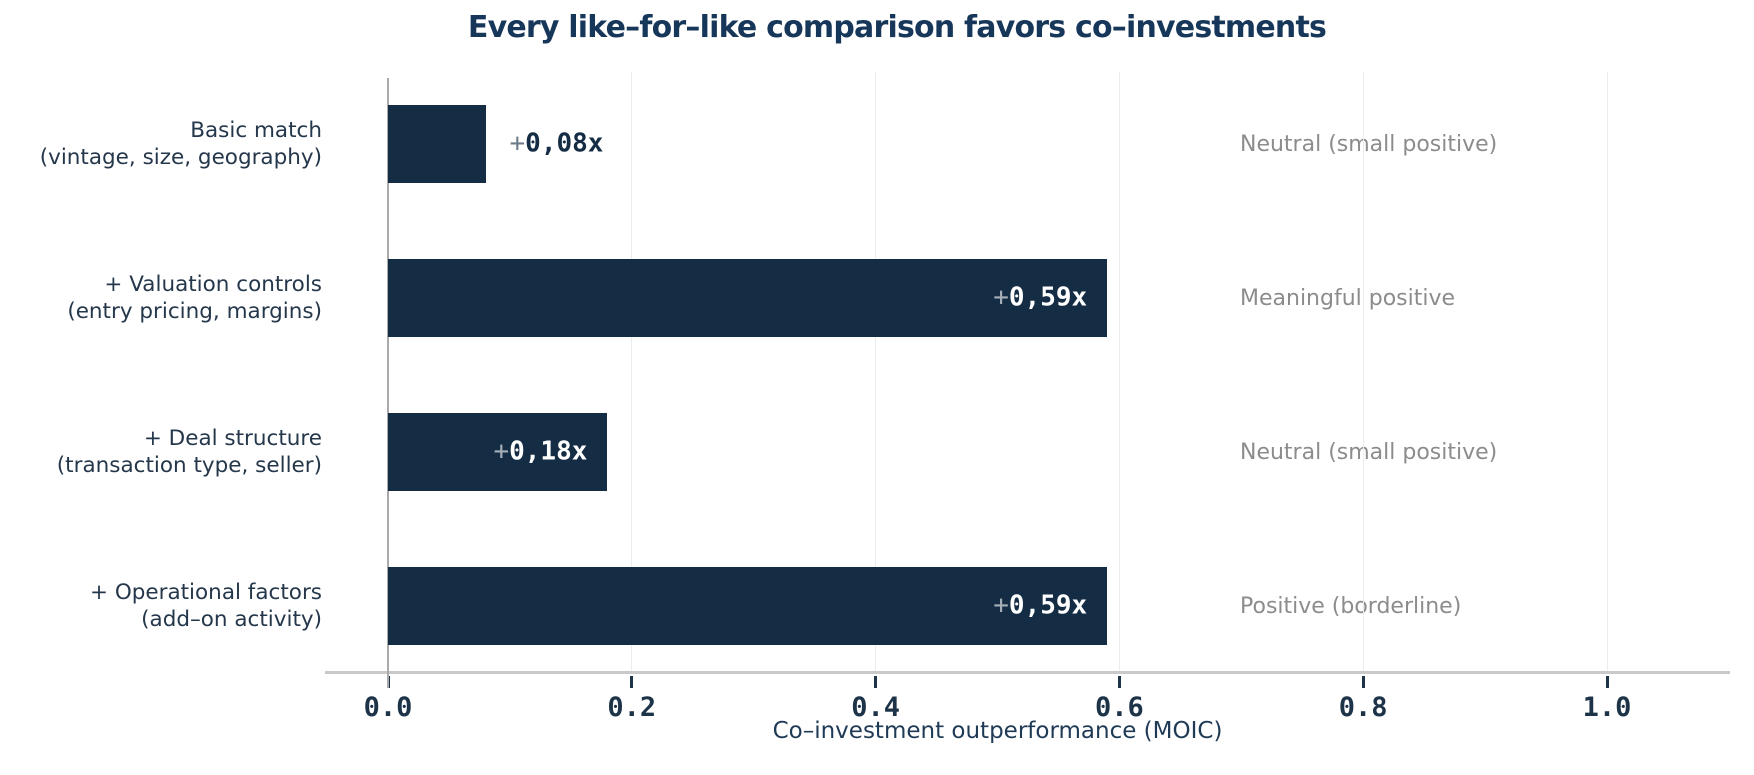 Image resolution: width=1754 pixels, height=775 pixels. What do you see at coordinates (231, 619) in the screenshot?
I see `category-line2: (add–on activity)` at bounding box center [231, 619].